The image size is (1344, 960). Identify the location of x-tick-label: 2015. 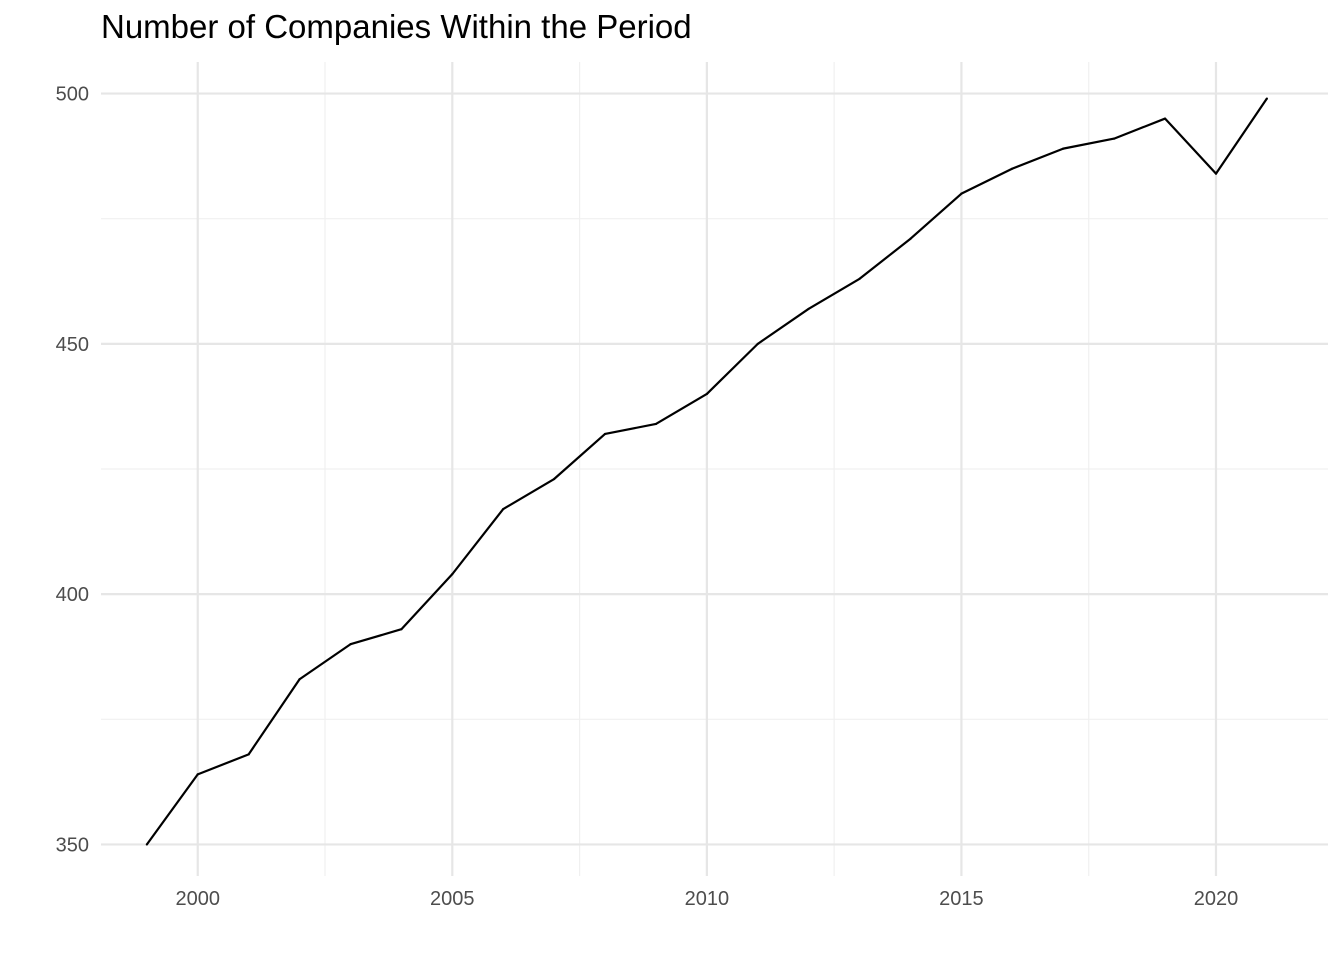
(961, 899).